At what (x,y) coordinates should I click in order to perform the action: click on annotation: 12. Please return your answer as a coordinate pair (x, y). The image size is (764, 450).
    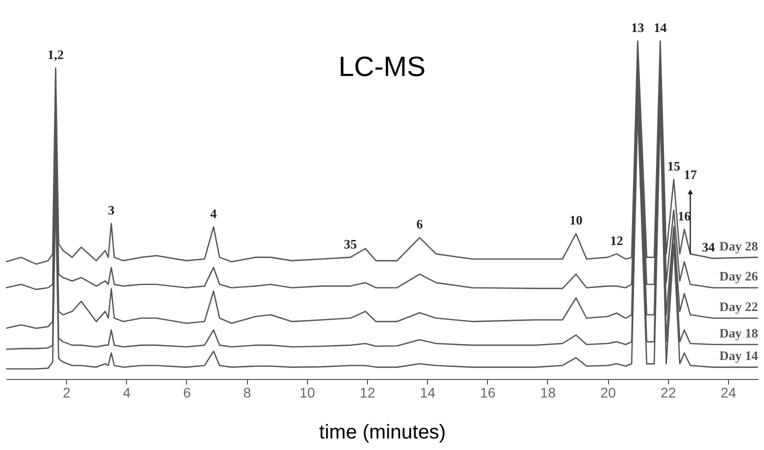
    Looking at the image, I should click on (617, 240).